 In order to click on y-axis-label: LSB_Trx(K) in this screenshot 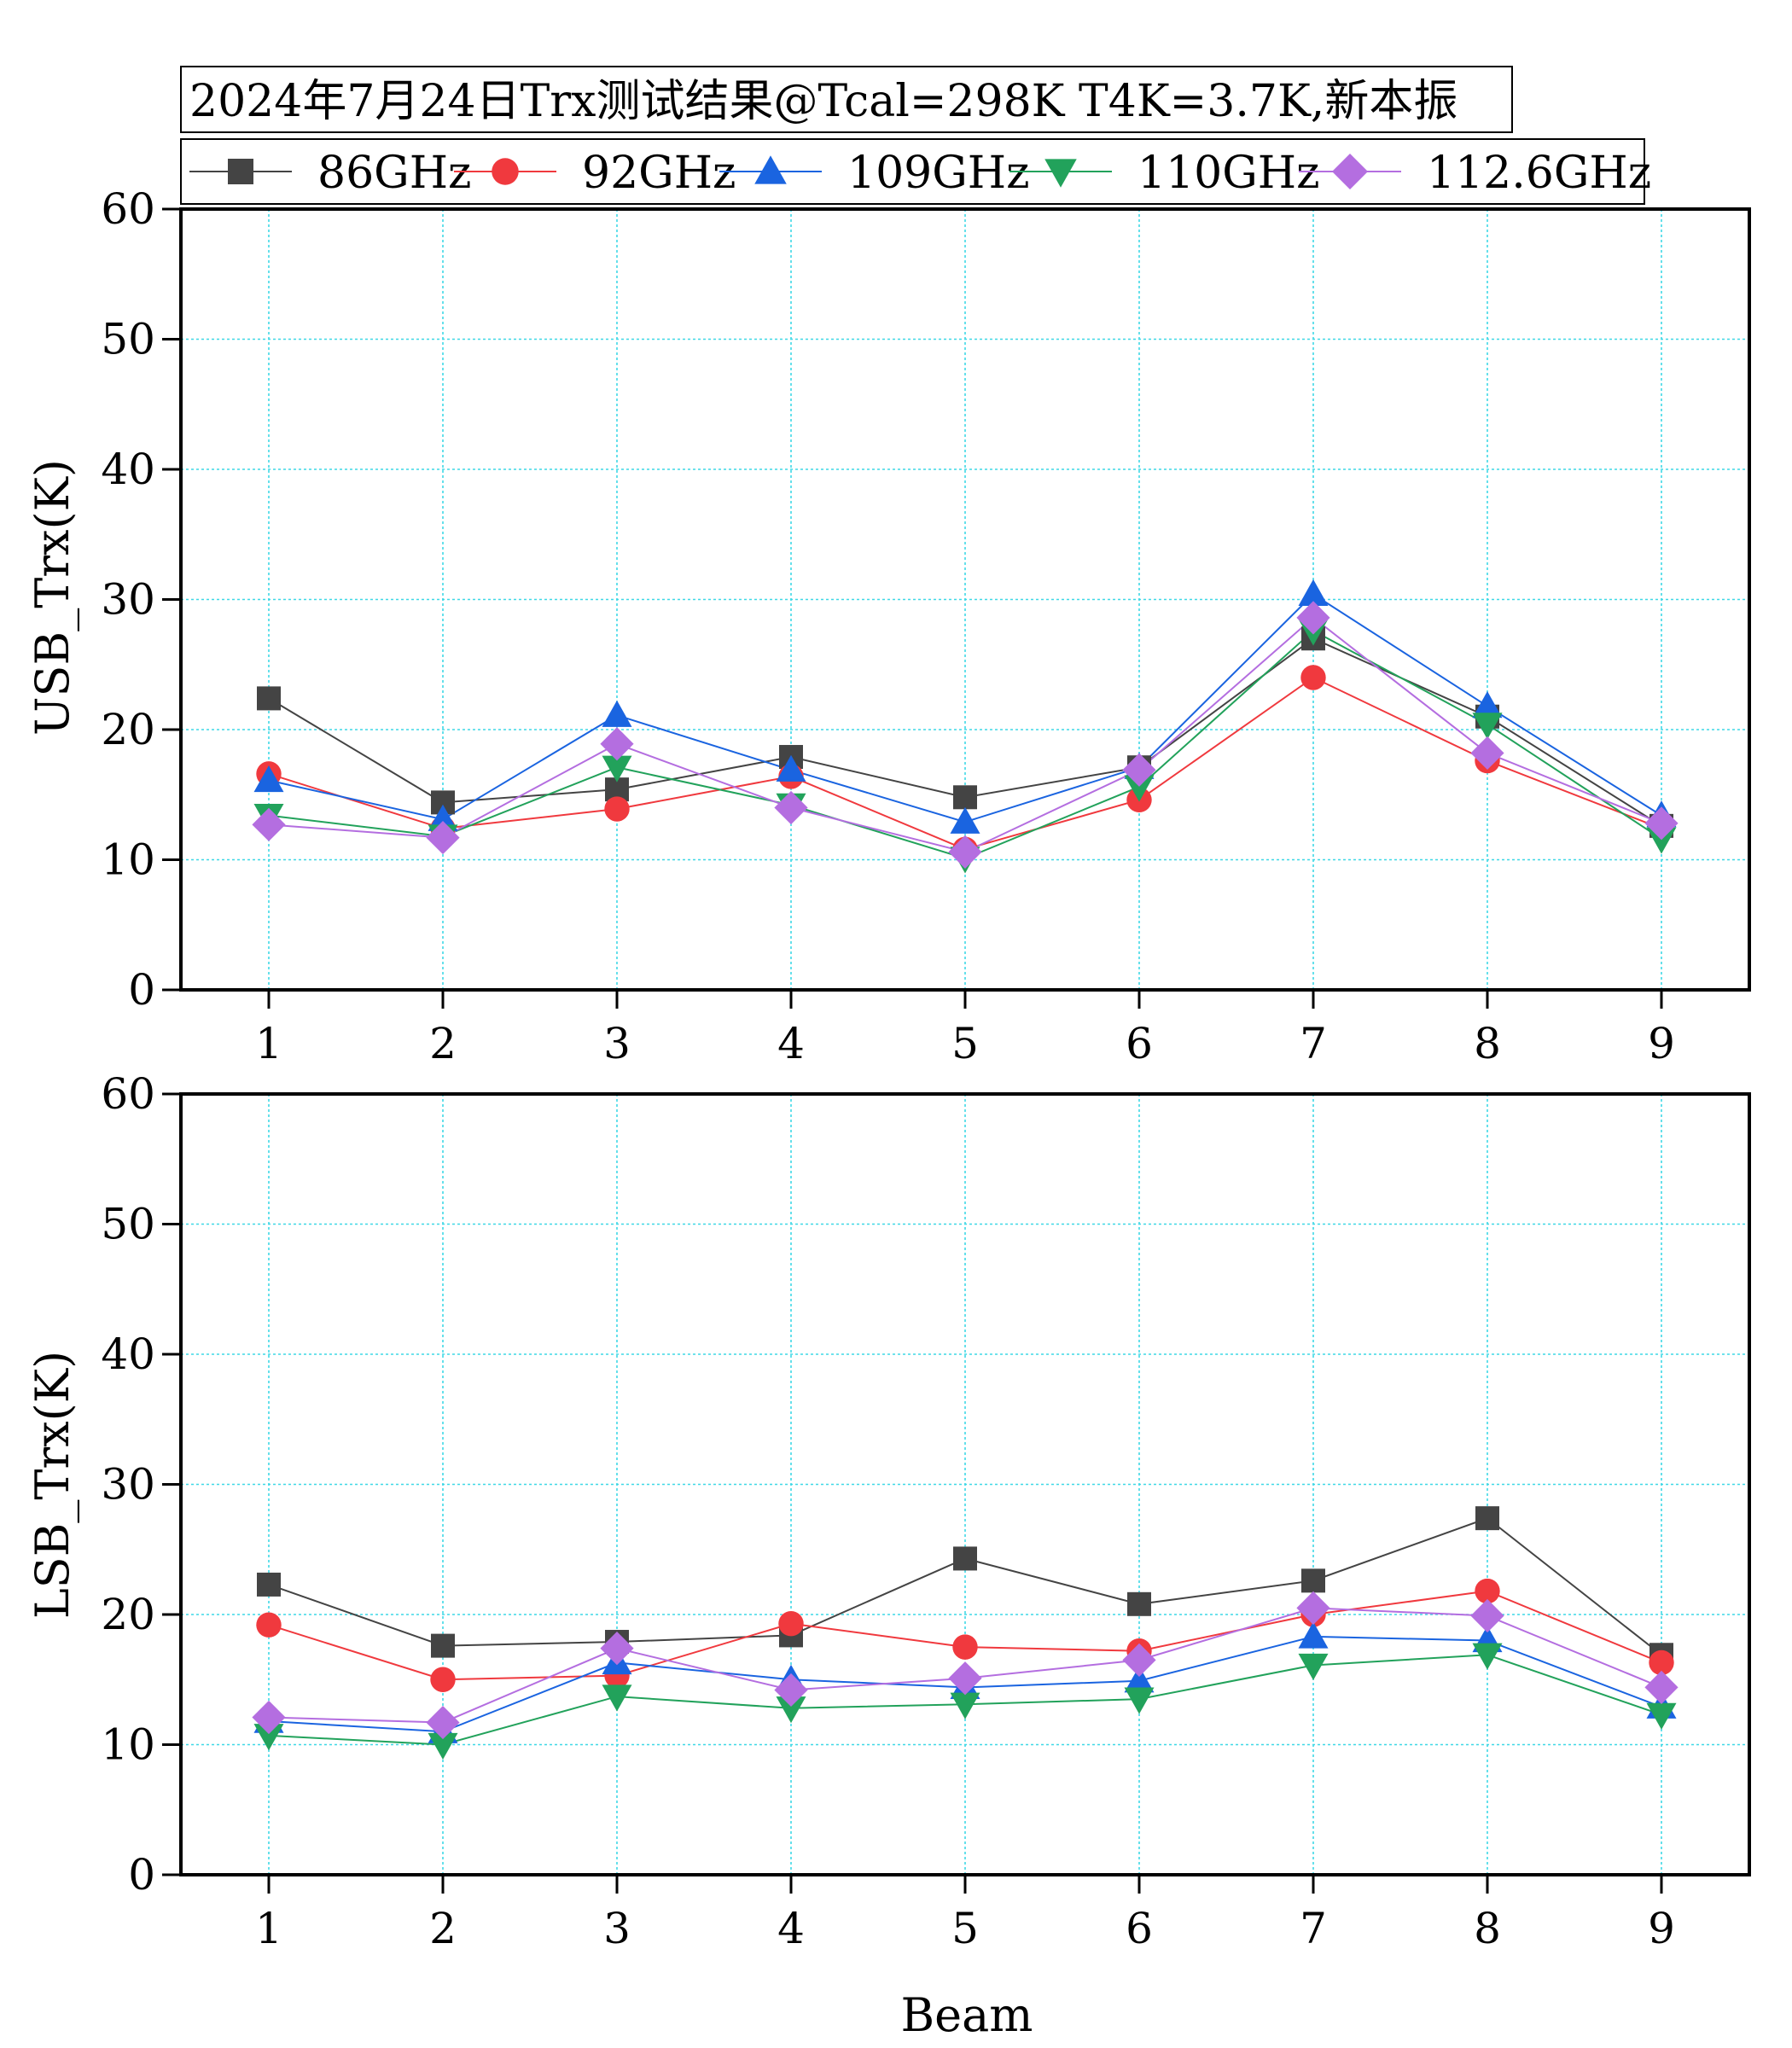, I will do `click(52, 1485)`.